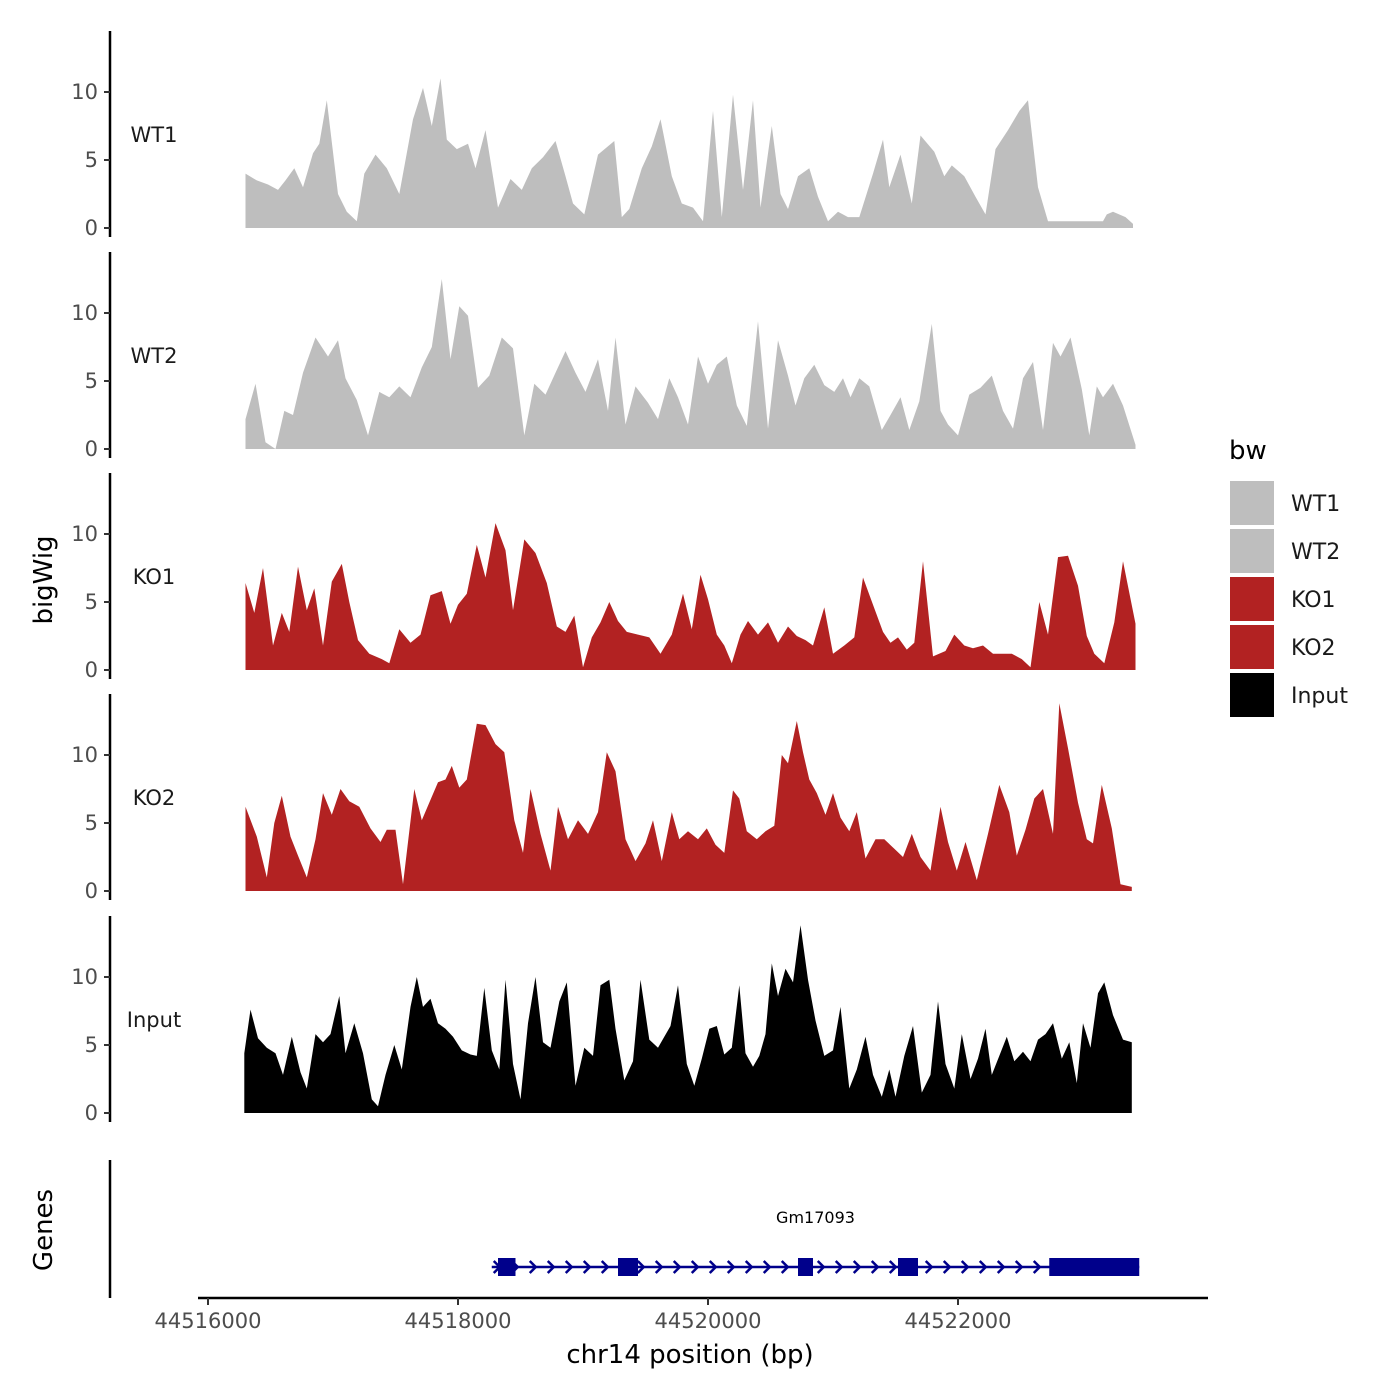 Image resolution: width=1400 pixels, height=1400 pixels. I want to click on gene-track: Gm17093, so click(624, 1229).